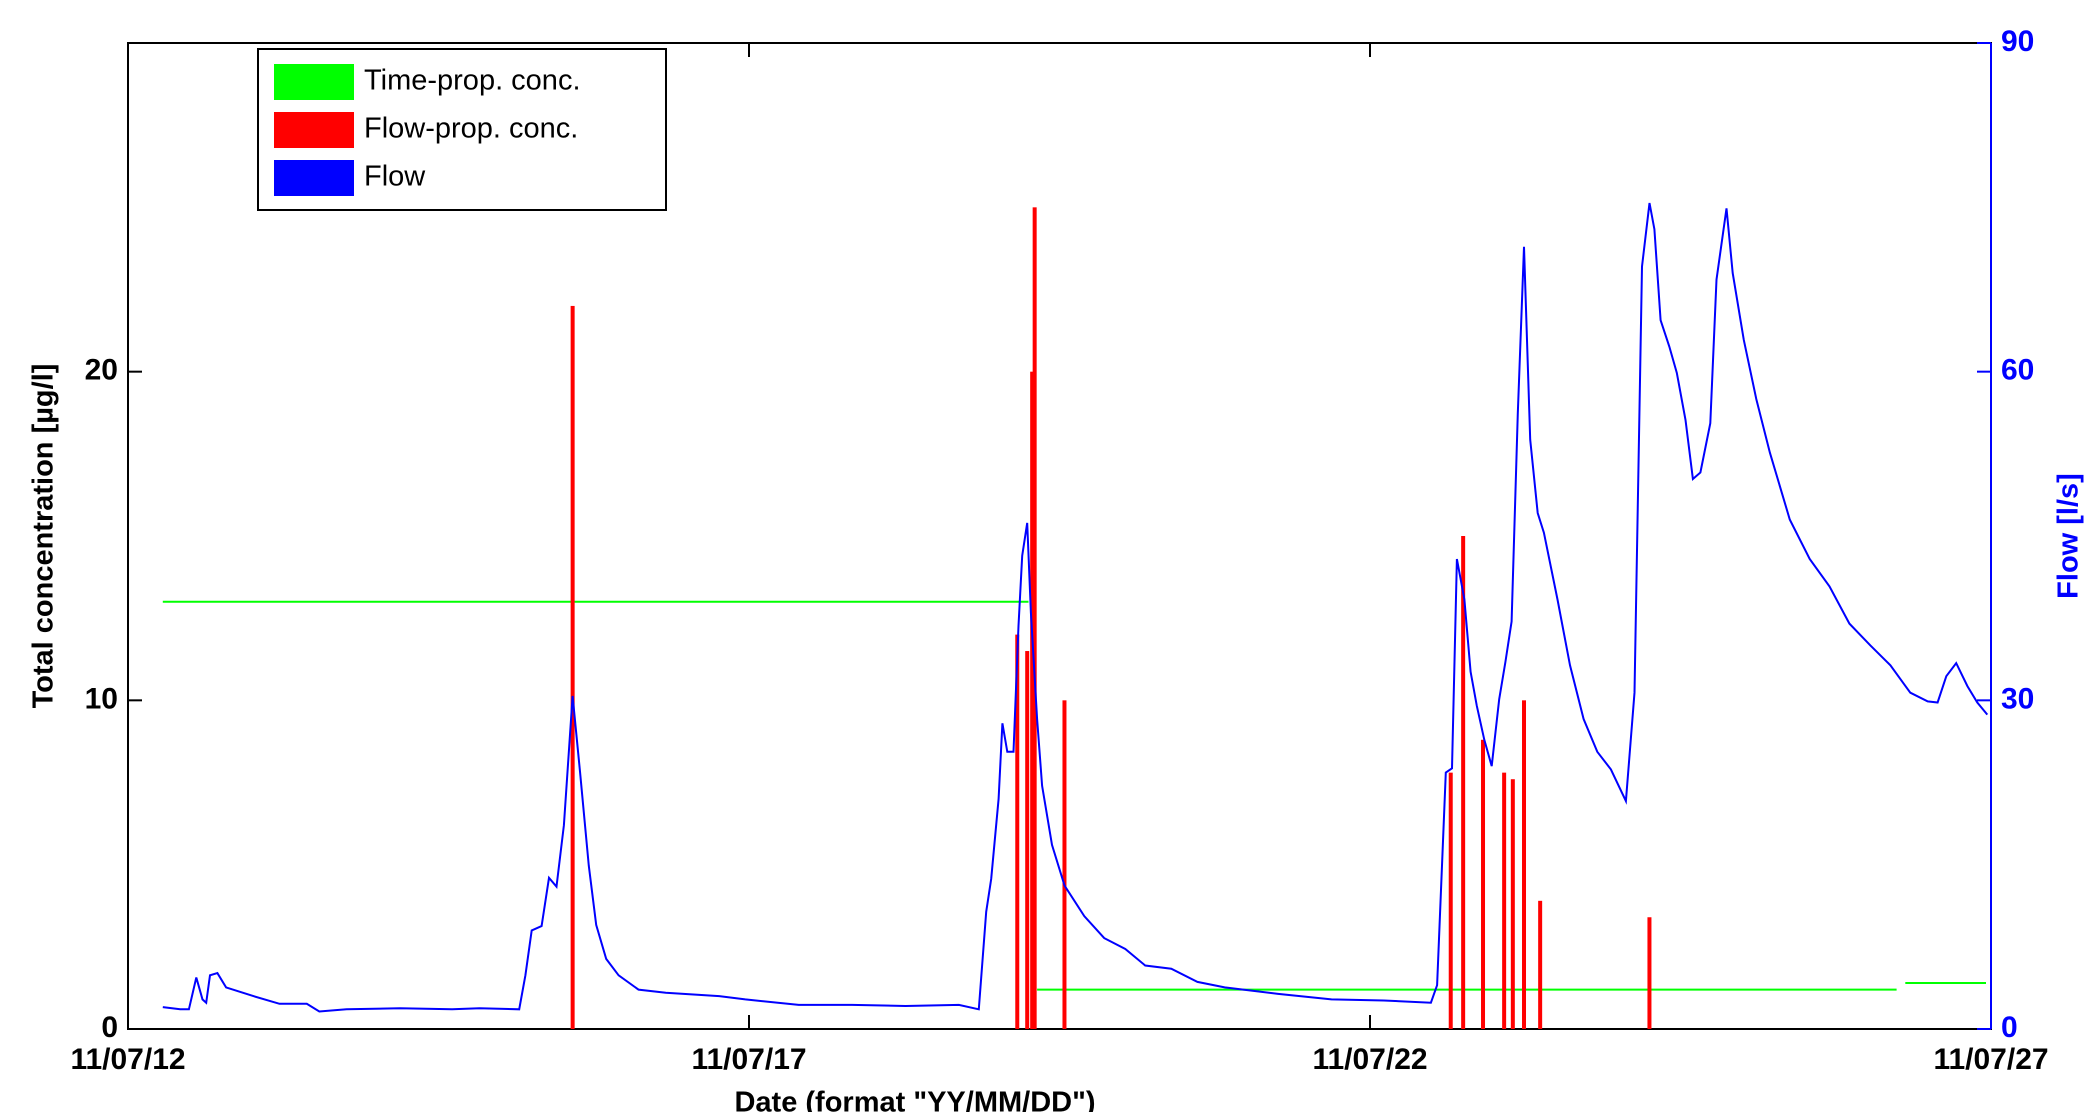  Describe the element at coordinates (395, 177) in the screenshot. I see `legend-label: Flow` at that location.